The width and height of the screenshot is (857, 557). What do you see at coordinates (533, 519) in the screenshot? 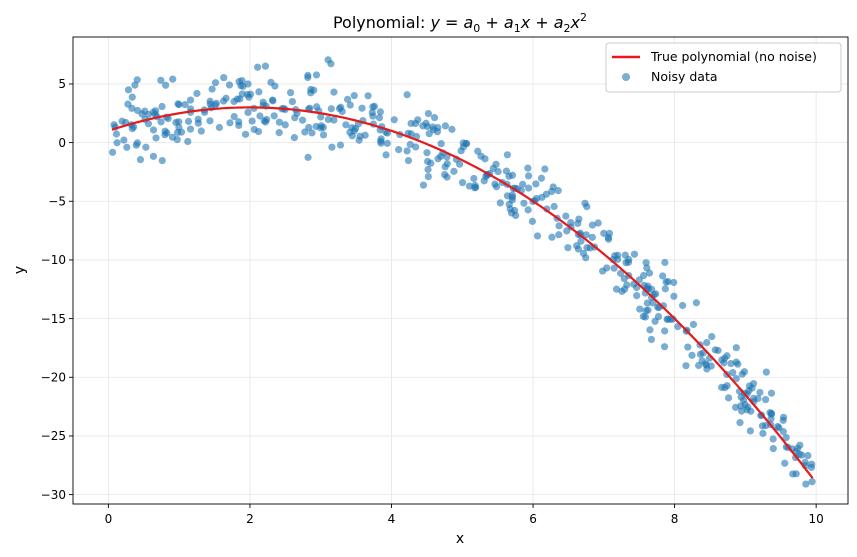
I see `x-tick-label: 6` at bounding box center [533, 519].